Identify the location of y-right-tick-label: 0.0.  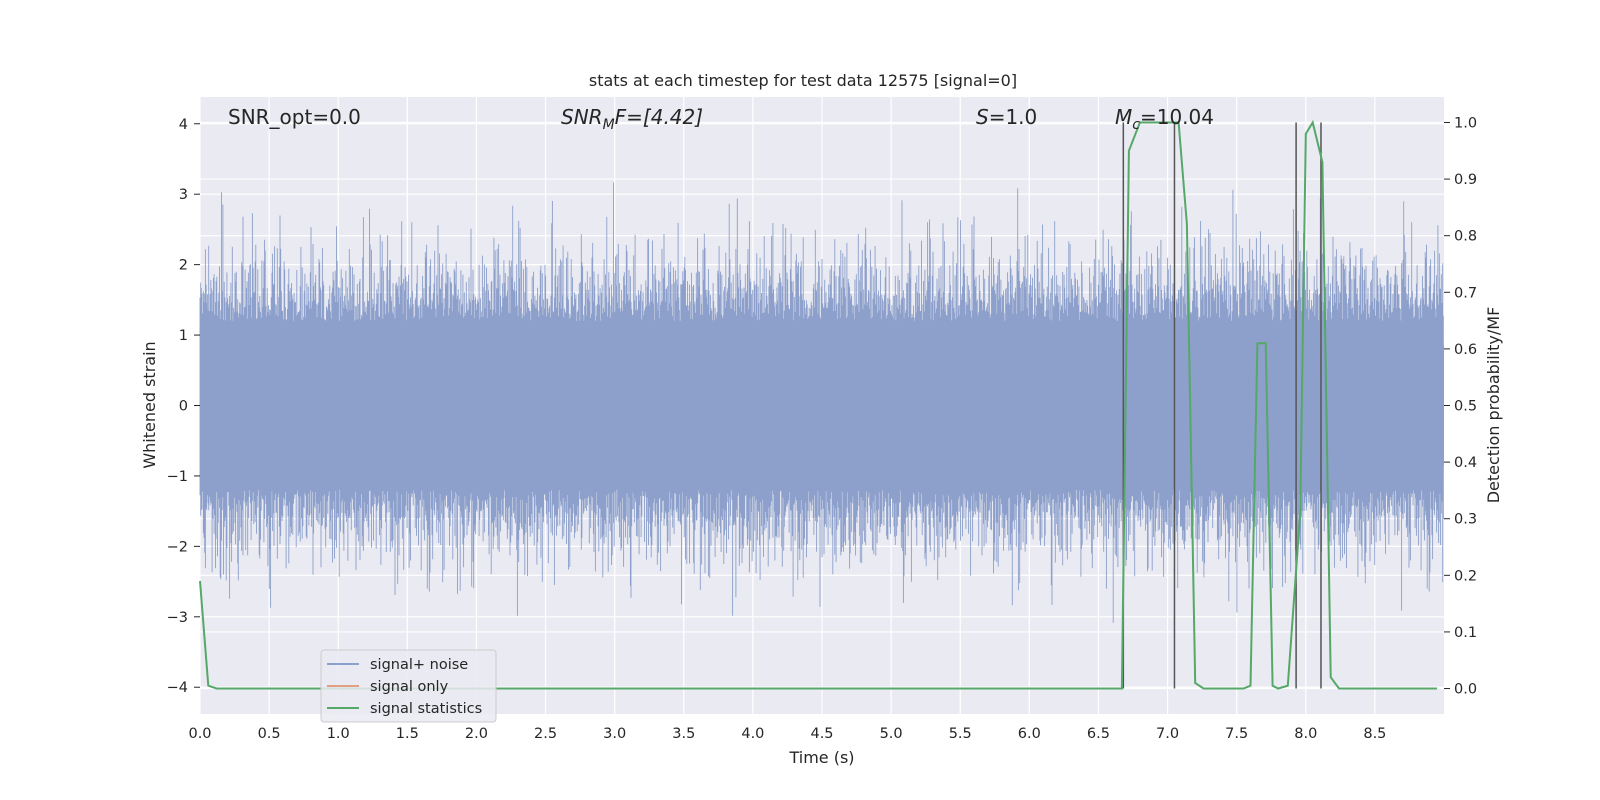
(1465, 690).